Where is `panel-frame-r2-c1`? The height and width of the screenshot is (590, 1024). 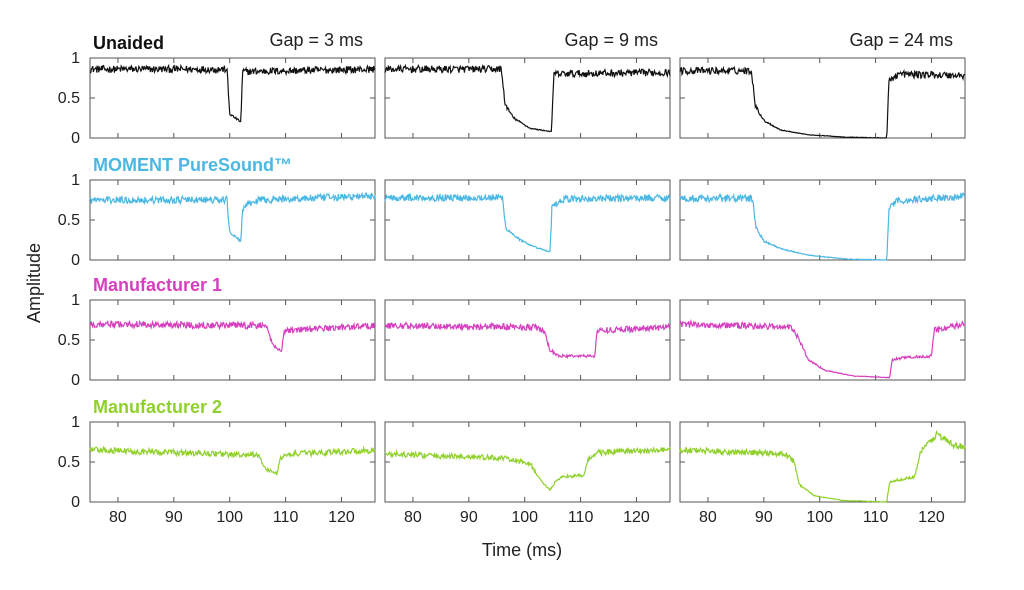 panel-frame-r2-c1 is located at coordinates (527, 340).